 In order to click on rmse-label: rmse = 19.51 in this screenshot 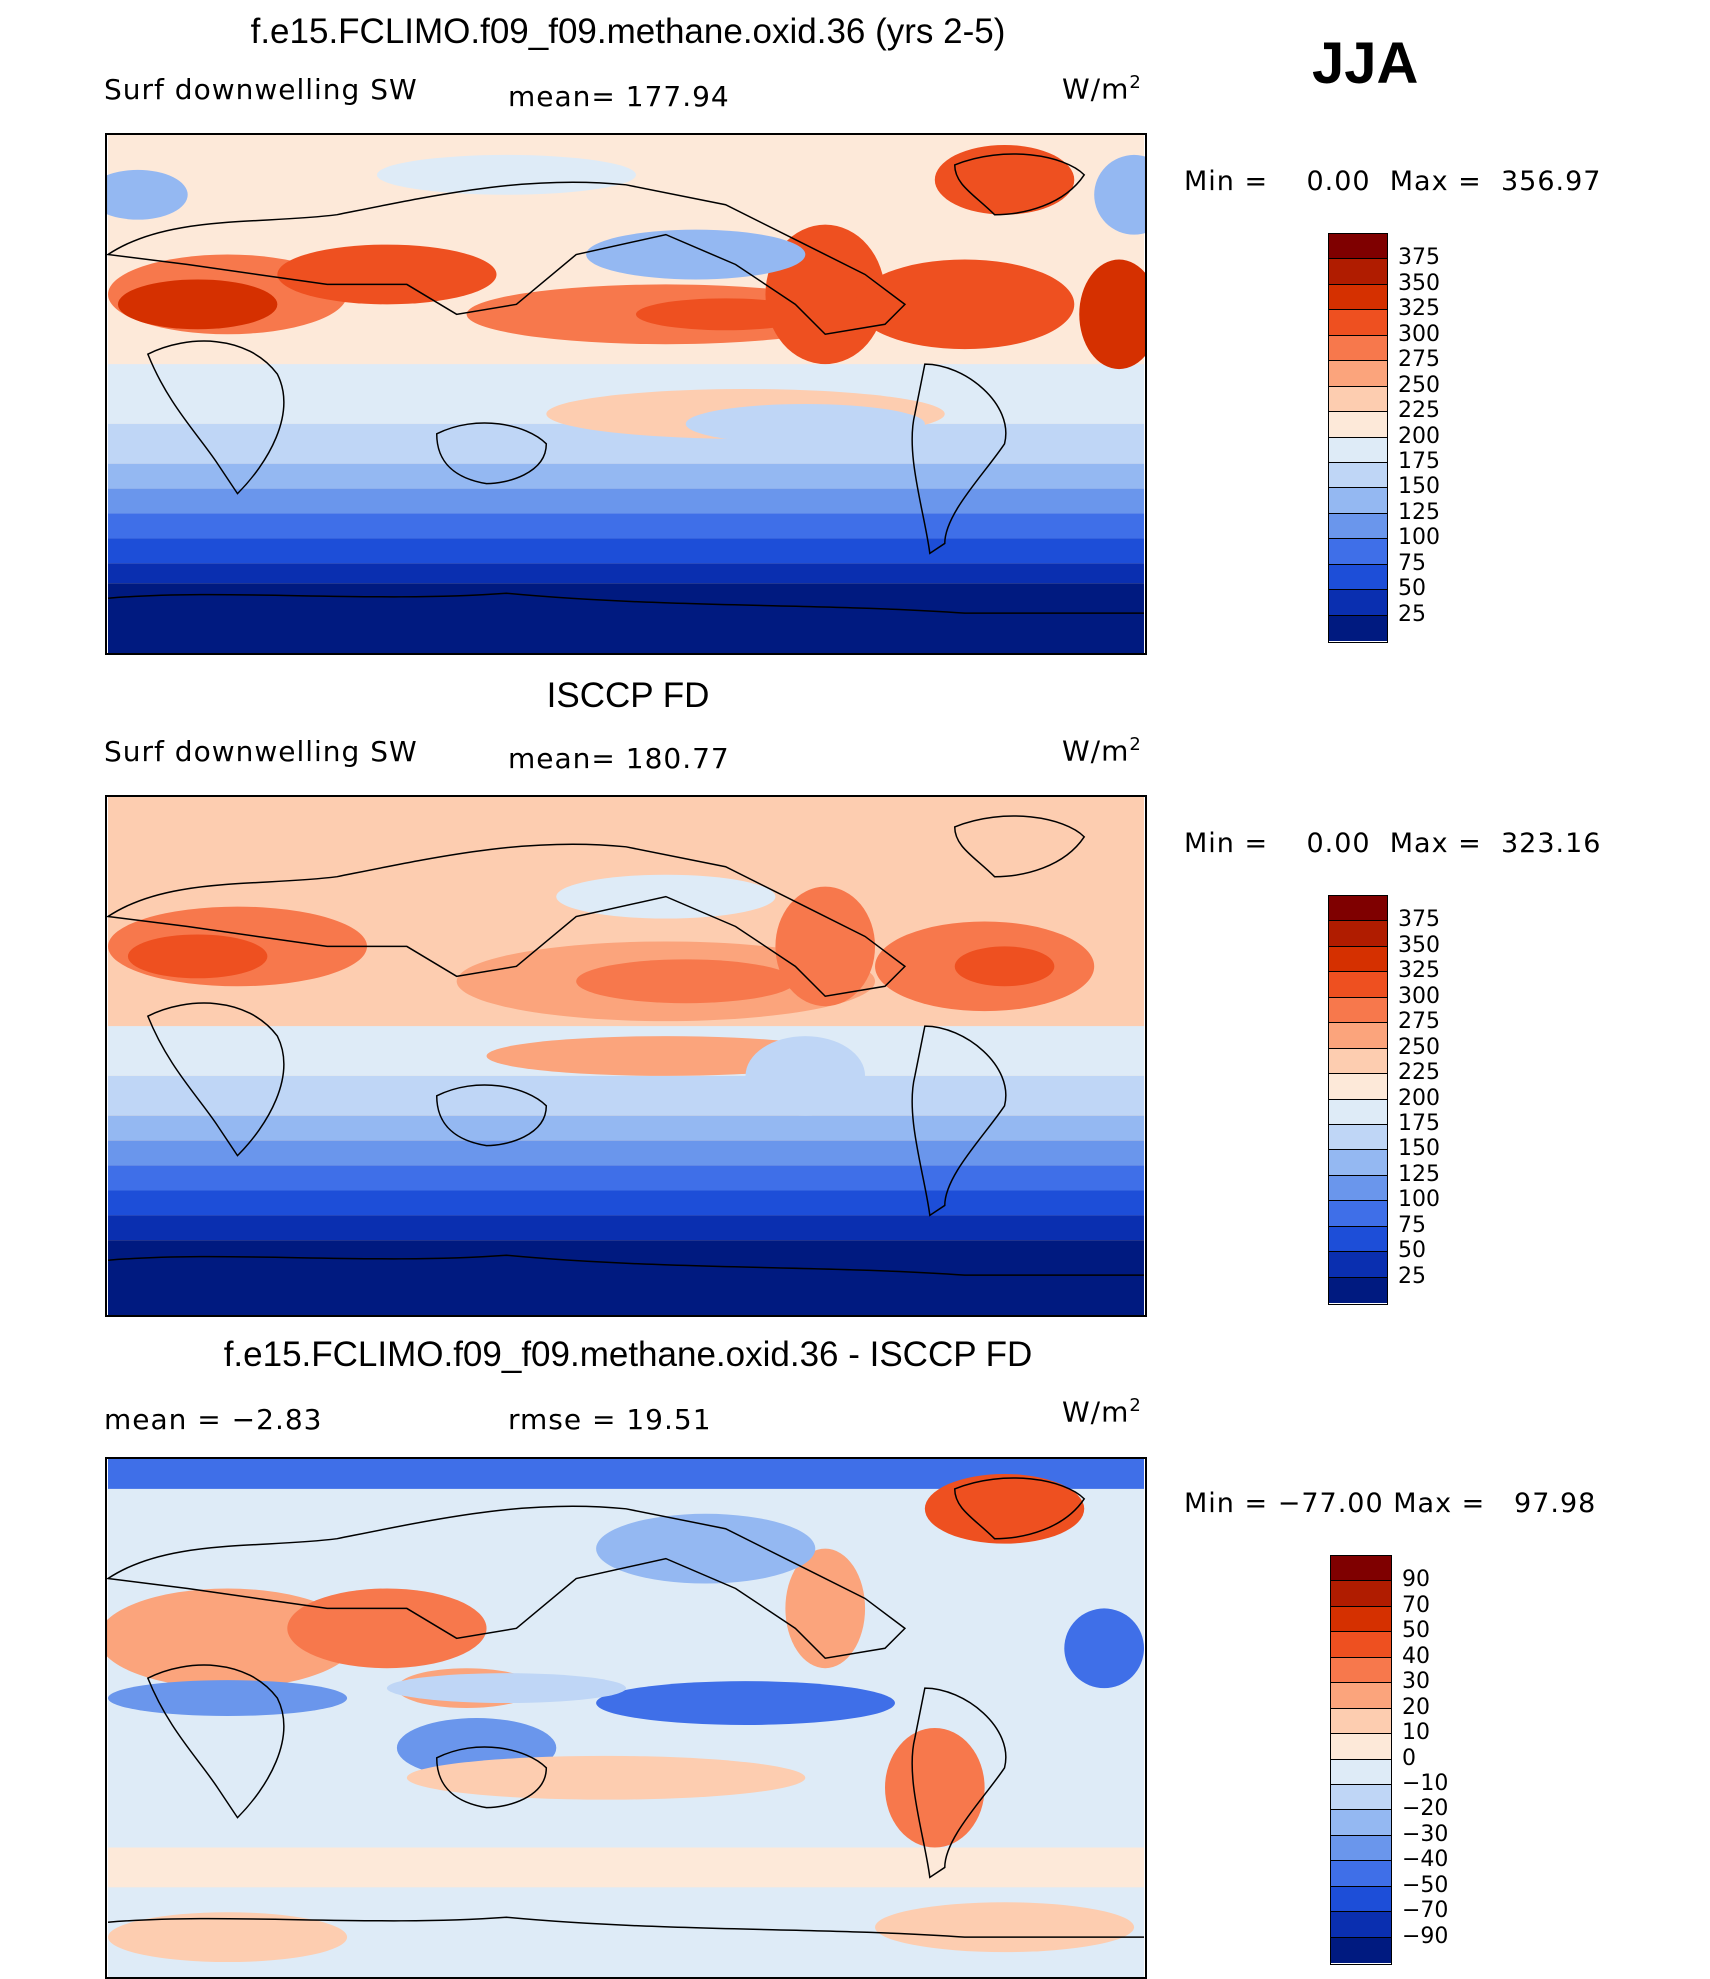, I will do `click(610, 1419)`.